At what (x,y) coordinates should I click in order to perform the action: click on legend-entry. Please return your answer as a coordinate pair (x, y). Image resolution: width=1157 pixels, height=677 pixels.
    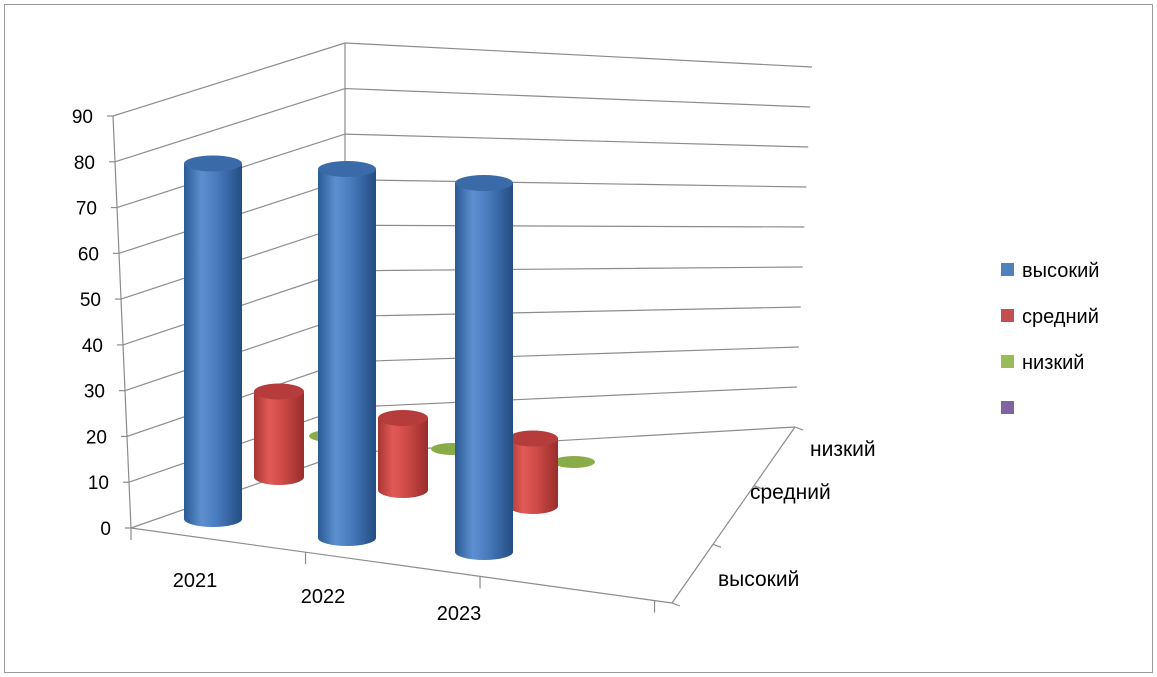
    Looking at the image, I should click on (1007, 407).